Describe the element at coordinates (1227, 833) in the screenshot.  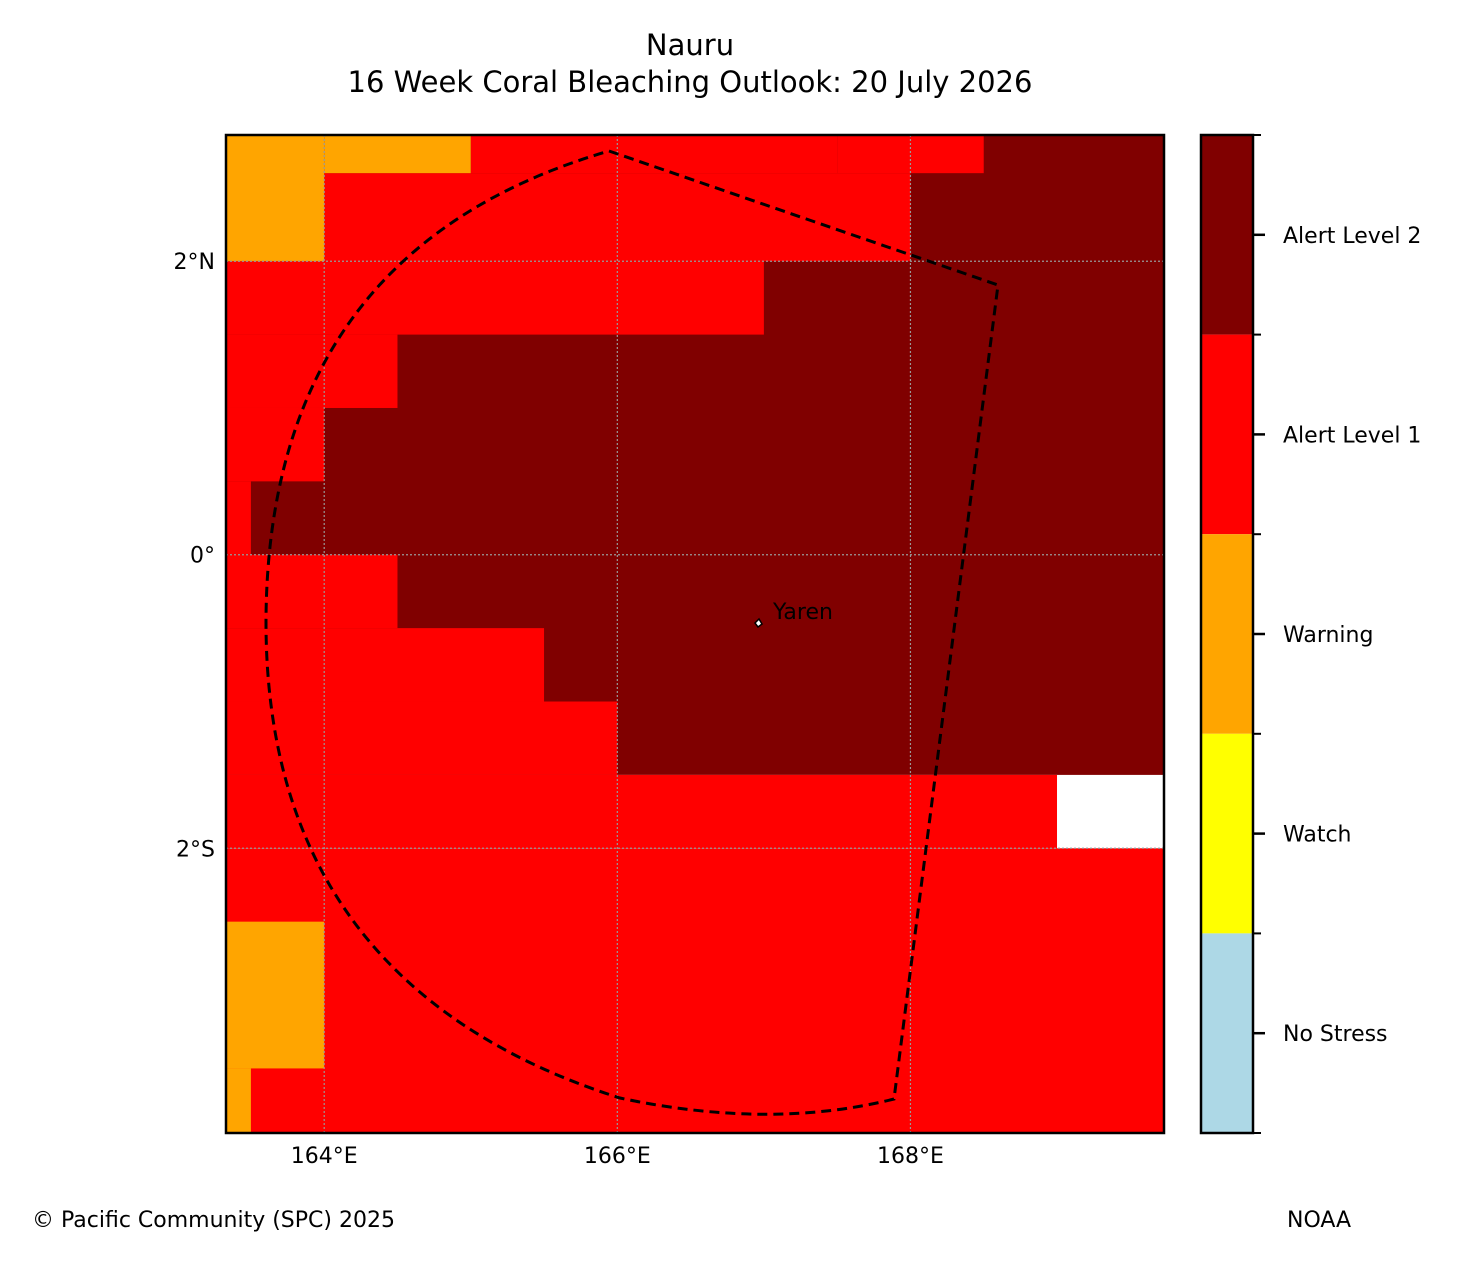
I see `colorbar-swatch-watch` at that location.